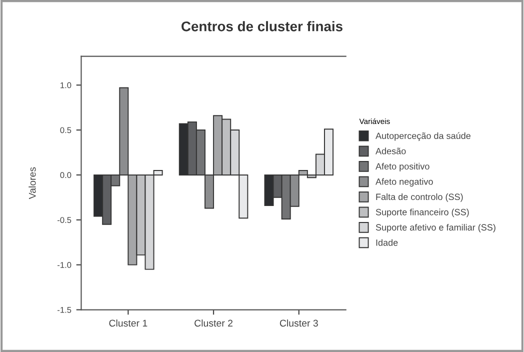 This screenshot has width=524, height=352. I want to click on y-tick-label: 1.0, so click(66, 85).